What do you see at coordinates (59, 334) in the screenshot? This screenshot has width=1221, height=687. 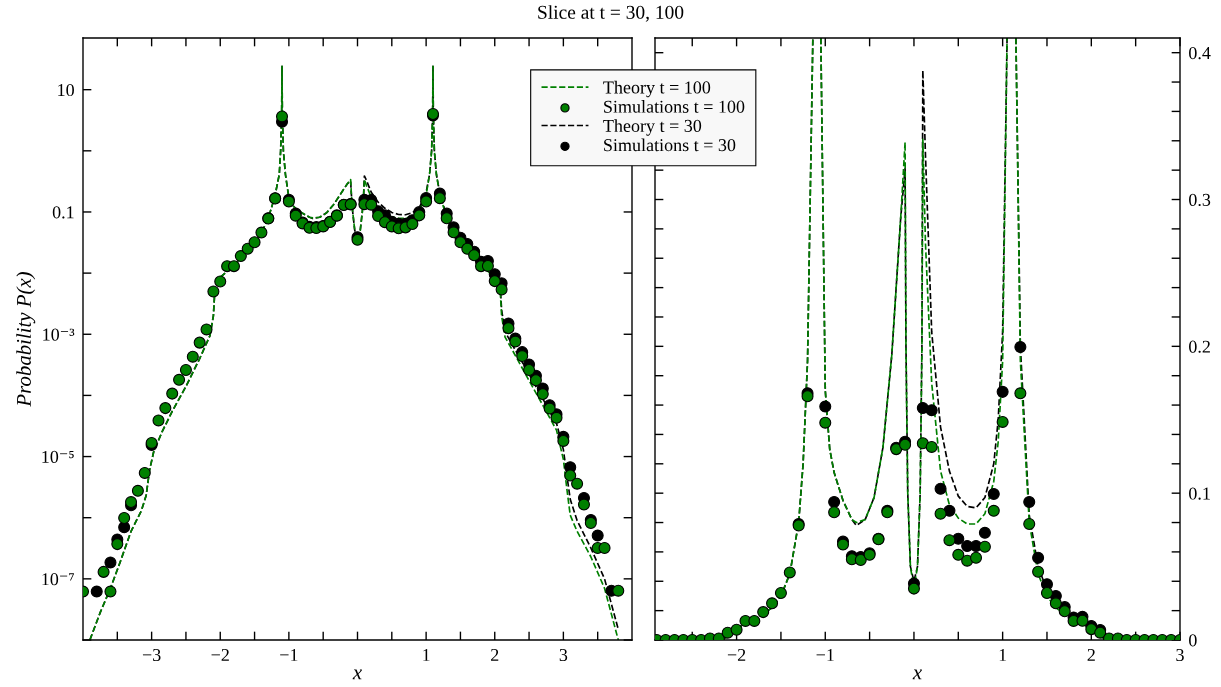 I see `y-tick-label: 10⁻³` at bounding box center [59, 334].